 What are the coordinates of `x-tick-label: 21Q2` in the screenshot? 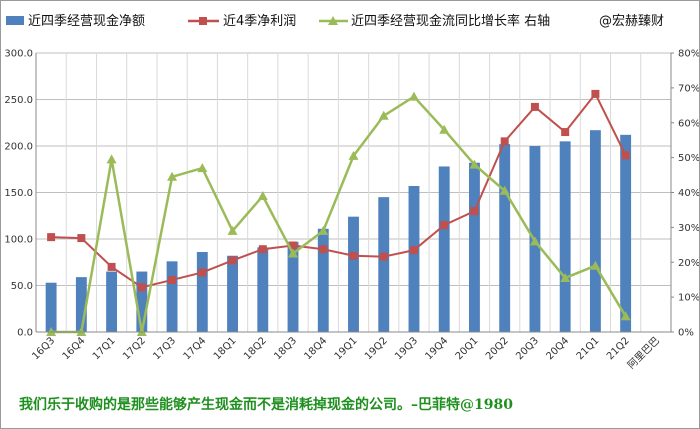 It's located at (618, 348).